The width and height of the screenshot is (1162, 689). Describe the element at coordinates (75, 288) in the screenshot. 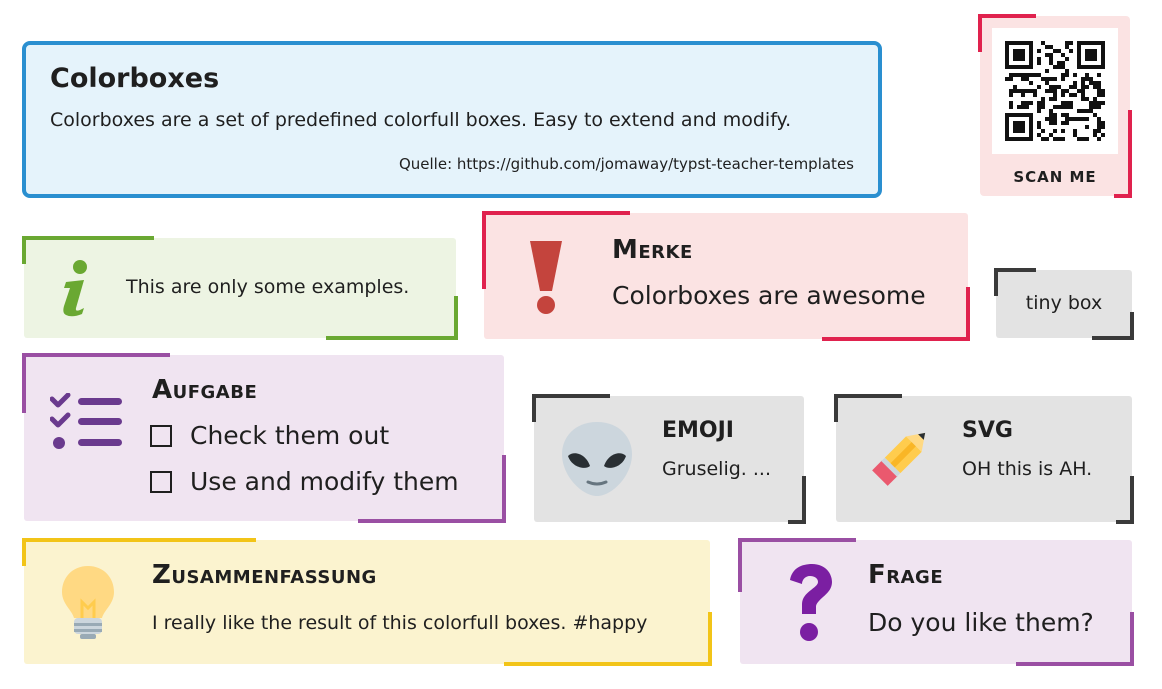

I see `info-icon` at that location.